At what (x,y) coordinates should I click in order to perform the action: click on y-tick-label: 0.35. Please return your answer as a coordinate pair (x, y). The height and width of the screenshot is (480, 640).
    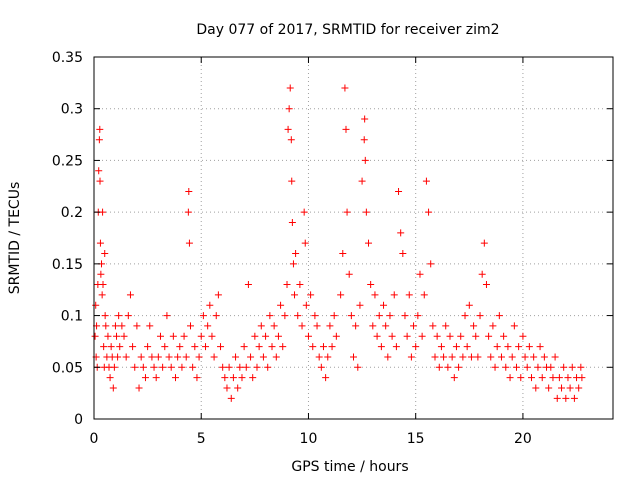
    Looking at the image, I should click on (67, 58).